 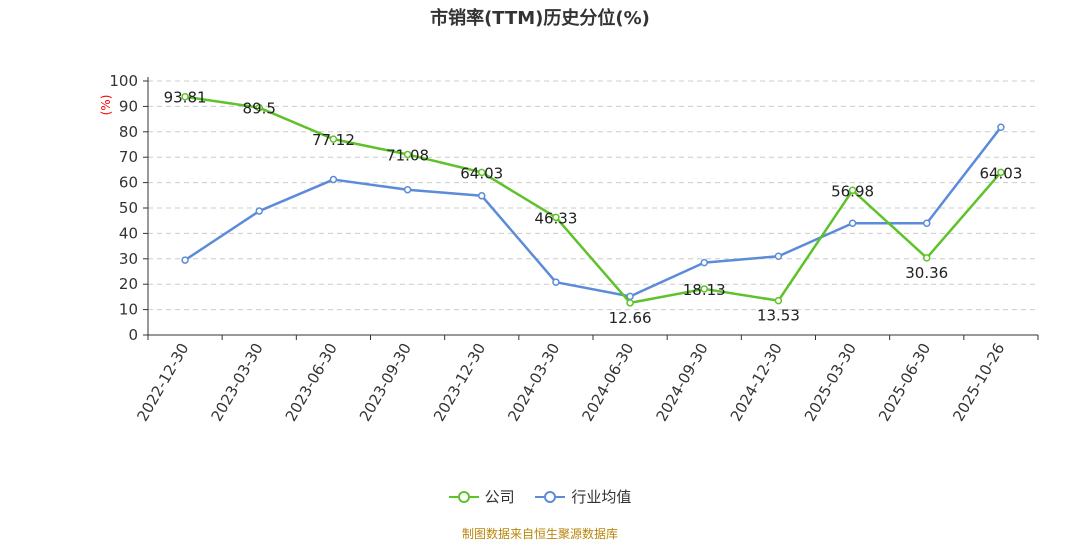 I want to click on x-tick-label: 2025-10-26, so click(x=978, y=382).